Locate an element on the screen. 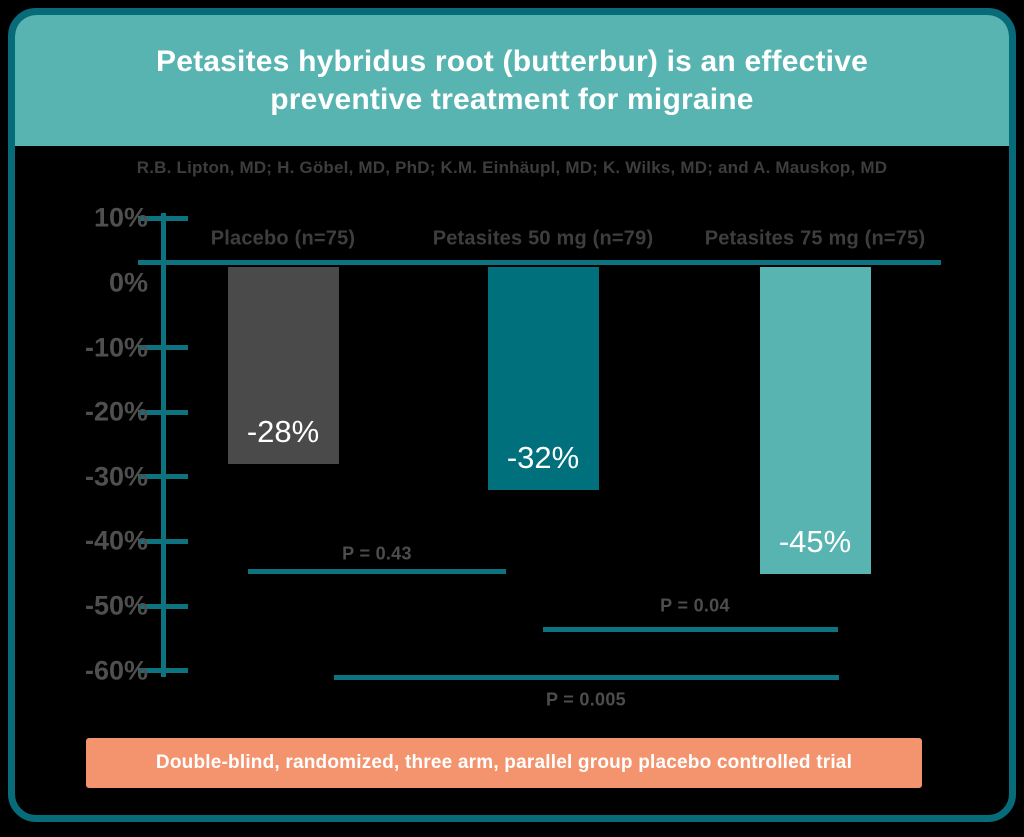 The image size is (1024, 837). p-value-label: P = 0.04 is located at coordinates (695, 605).